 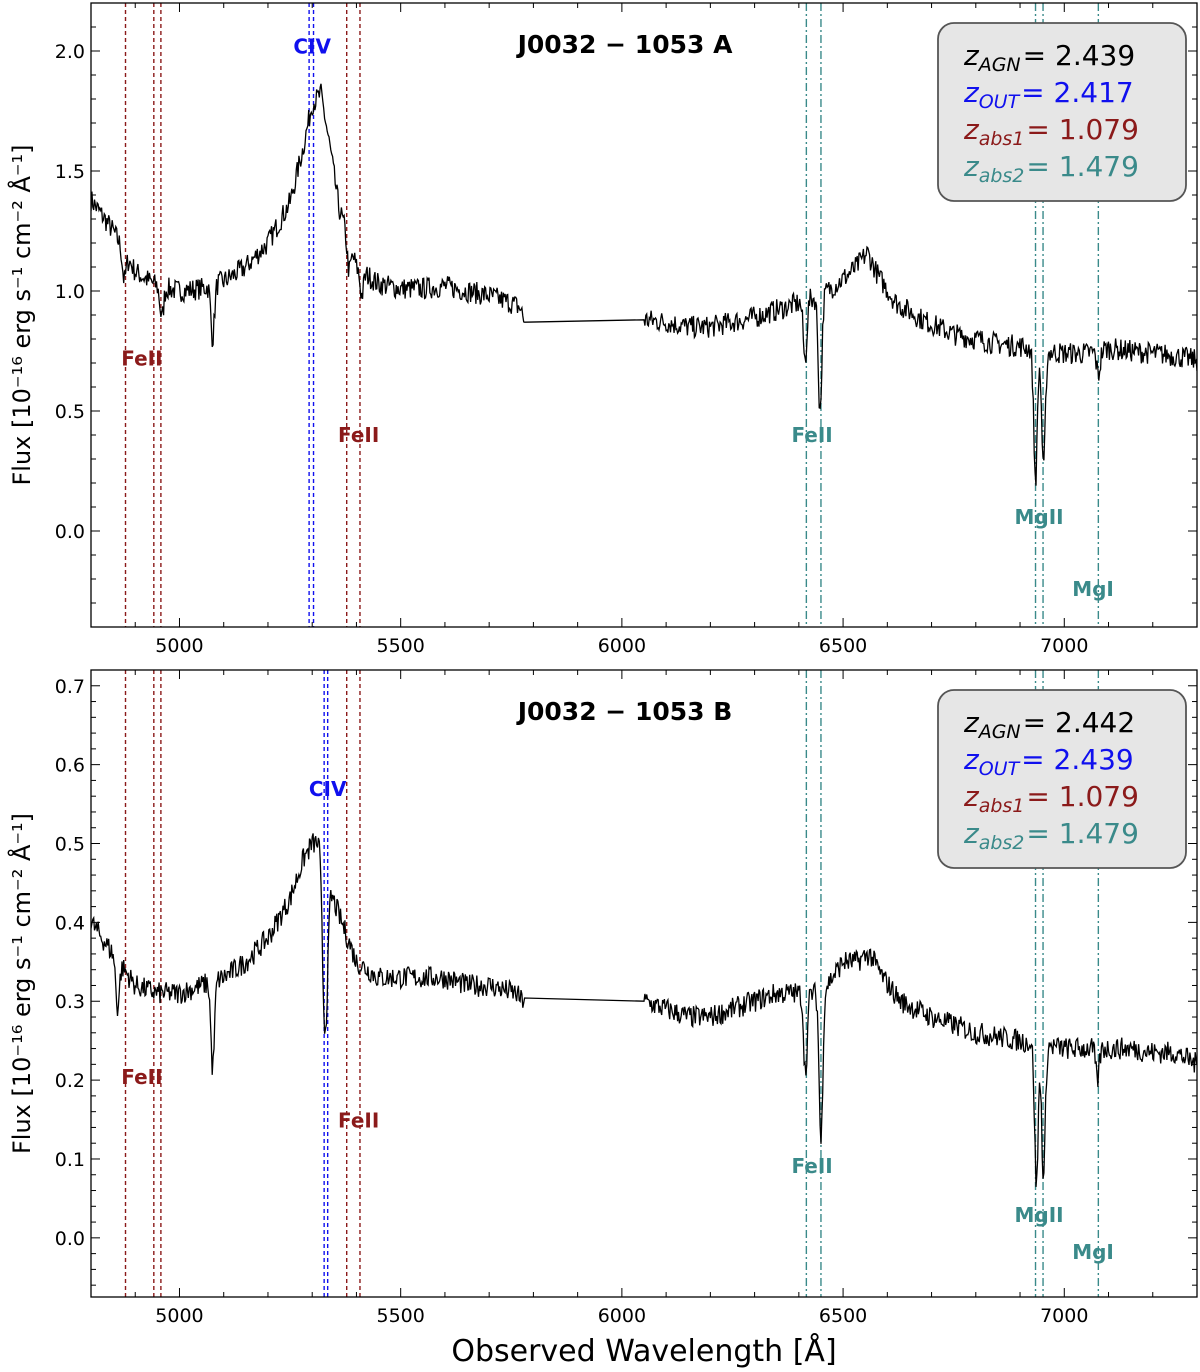 I want to click on panel-title: J0032 − 1053 A, so click(x=625, y=44).